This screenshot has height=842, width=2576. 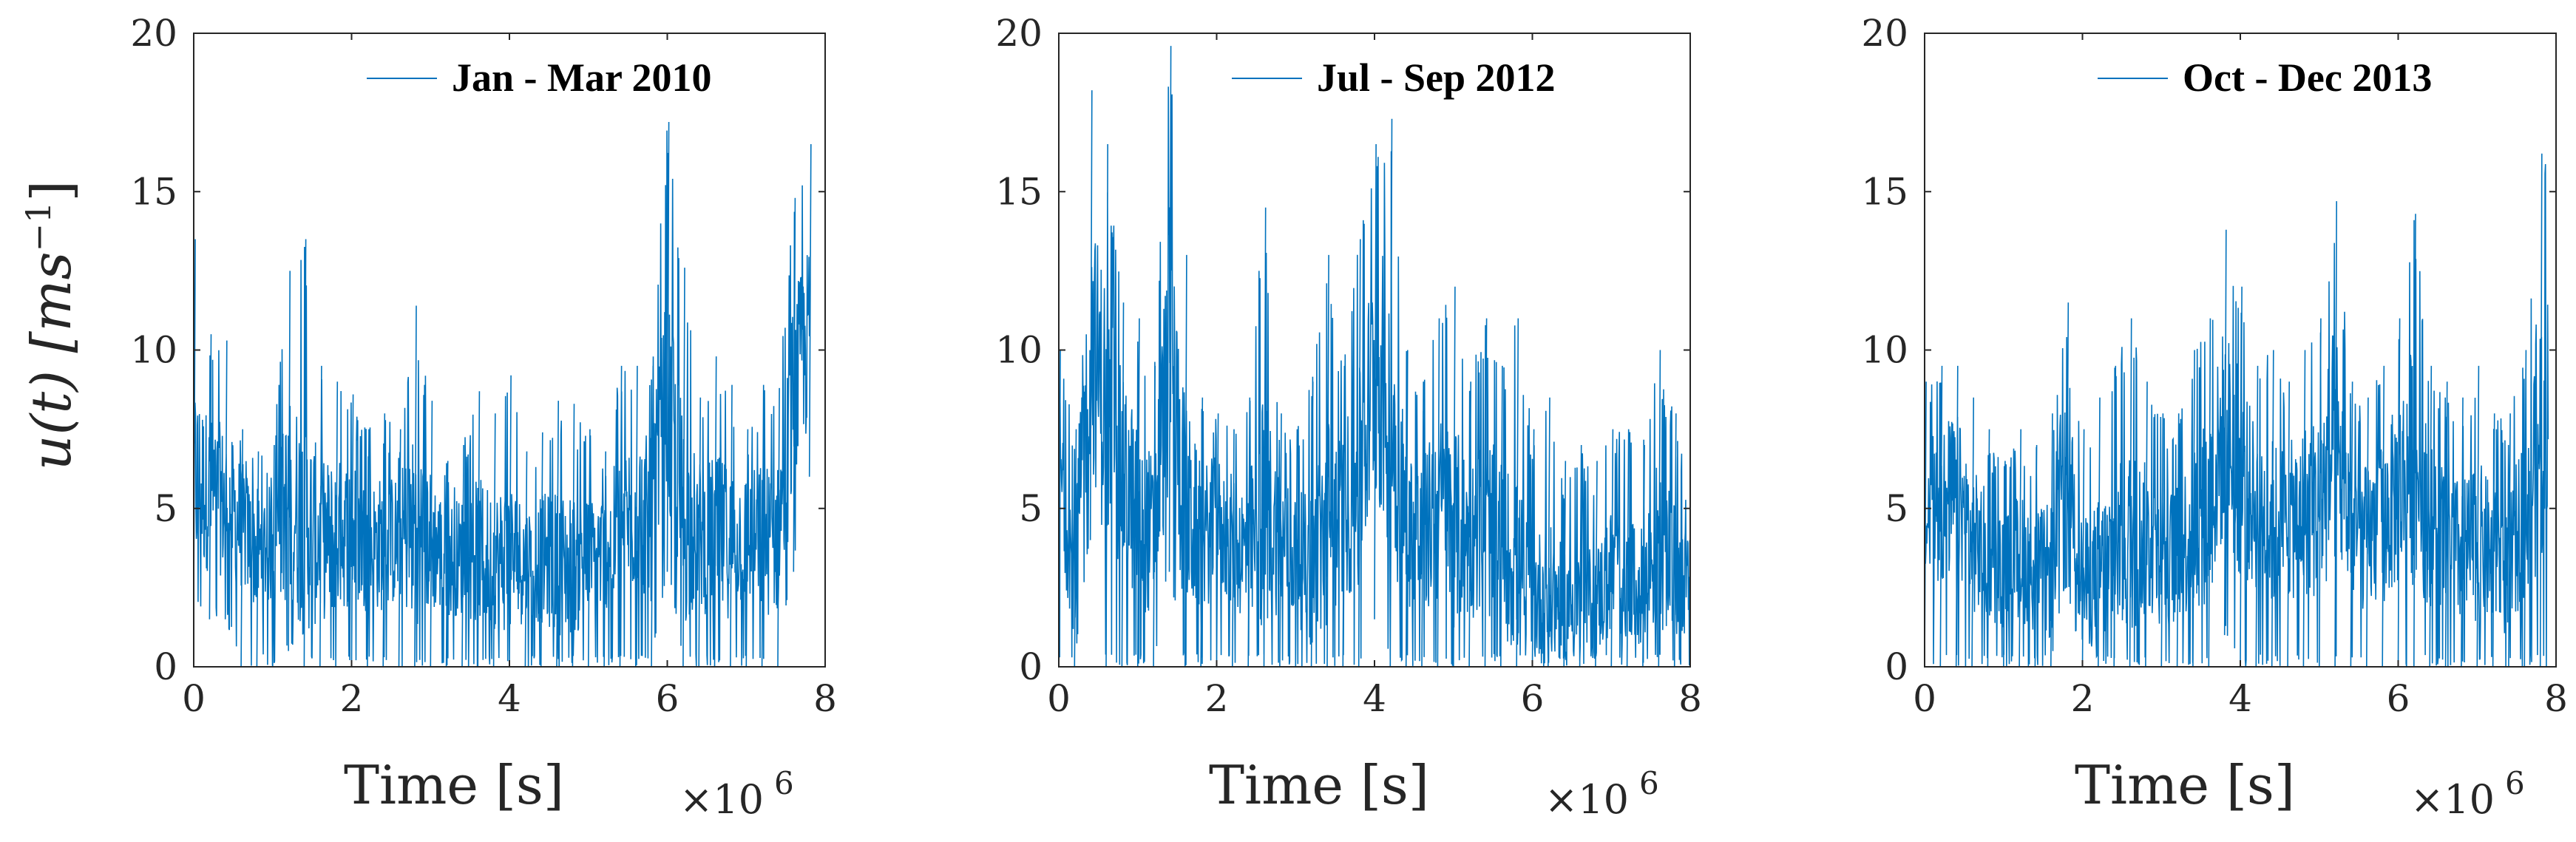 What do you see at coordinates (581, 77) in the screenshot?
I see `legend-label: Jan - Mar 2010` at bounding box center [581, 77].